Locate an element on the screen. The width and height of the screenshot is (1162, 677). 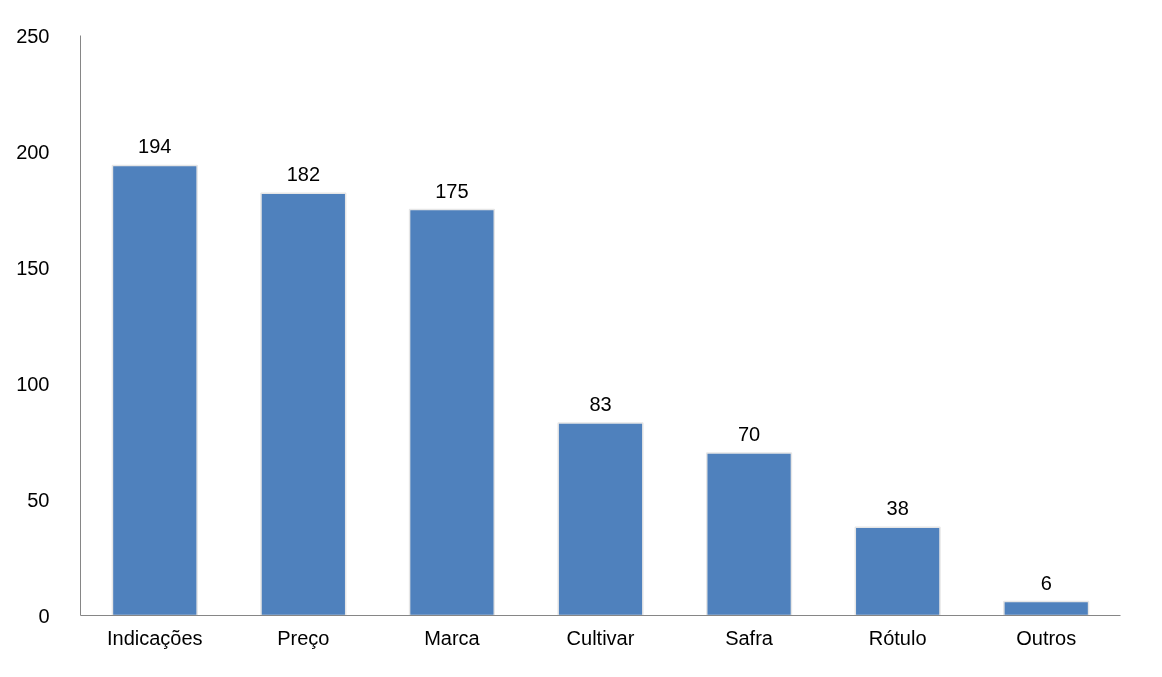
data-label: 83 is located at coordinates (600, 403).